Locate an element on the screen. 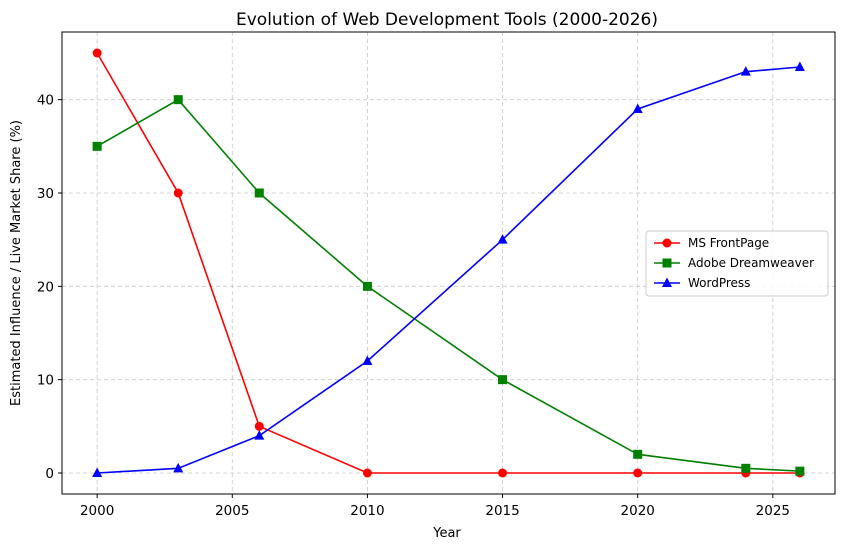 Image resolution: width=845 pixels, height=550 pixels. y-tick-label: 30 is located at coordinates (45, 194).